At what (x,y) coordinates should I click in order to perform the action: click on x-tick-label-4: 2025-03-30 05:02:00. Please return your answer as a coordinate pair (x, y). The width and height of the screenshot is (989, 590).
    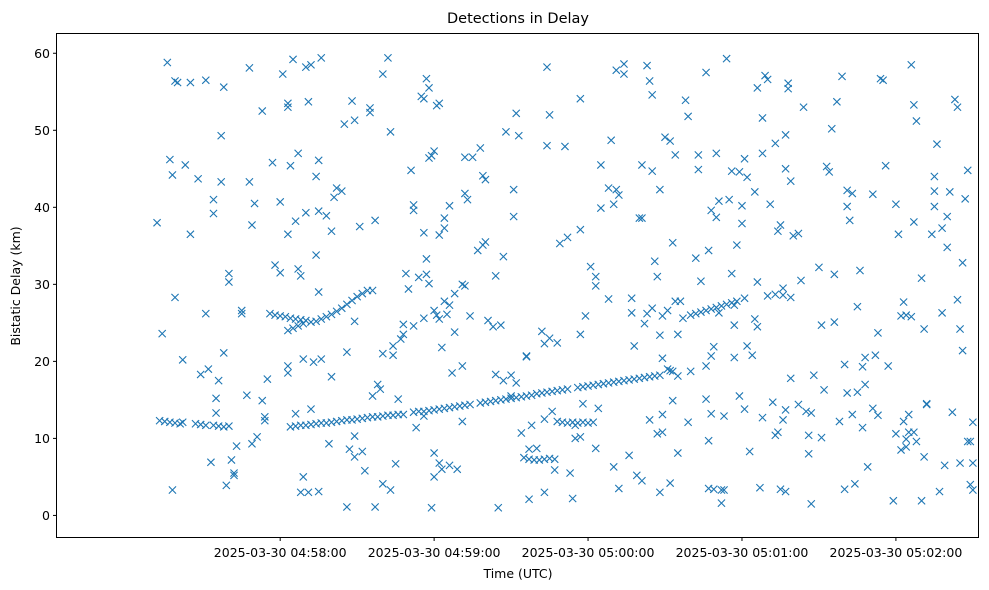
    Looking at the image, I should click on (896, 552).